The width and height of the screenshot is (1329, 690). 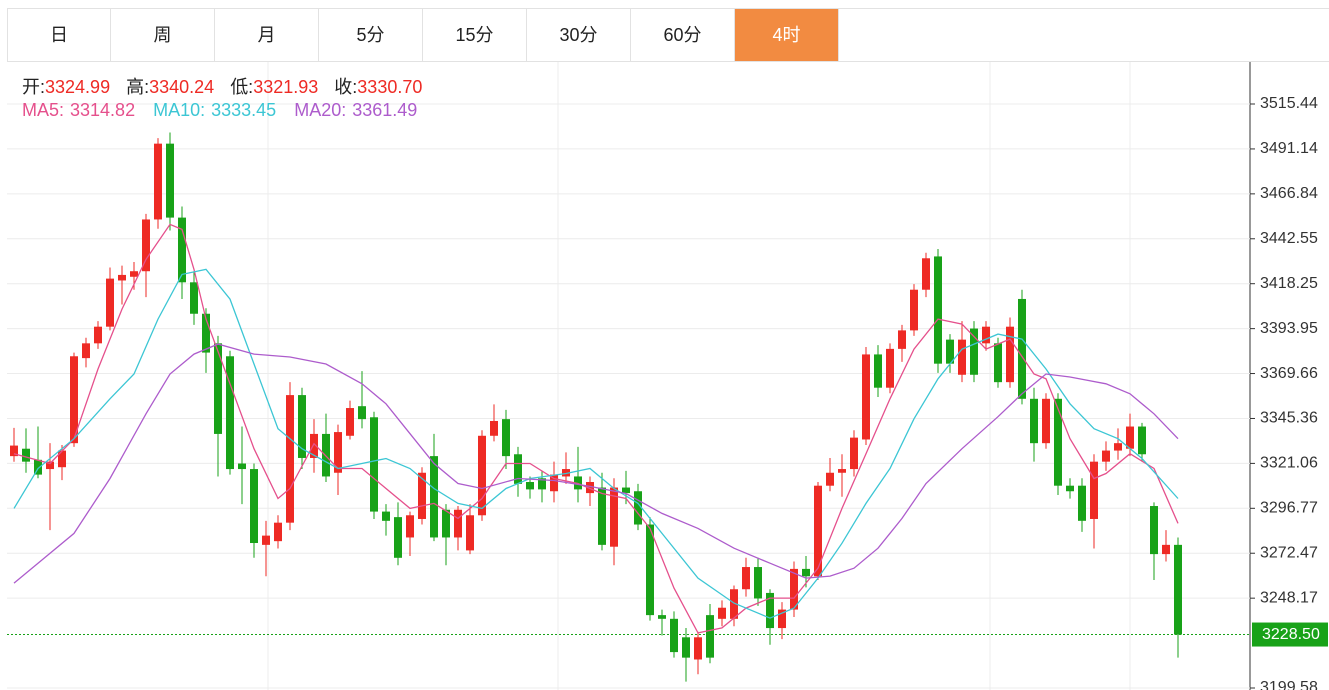 I want to click on period-tab: 60分, so click(x=683, y=35).